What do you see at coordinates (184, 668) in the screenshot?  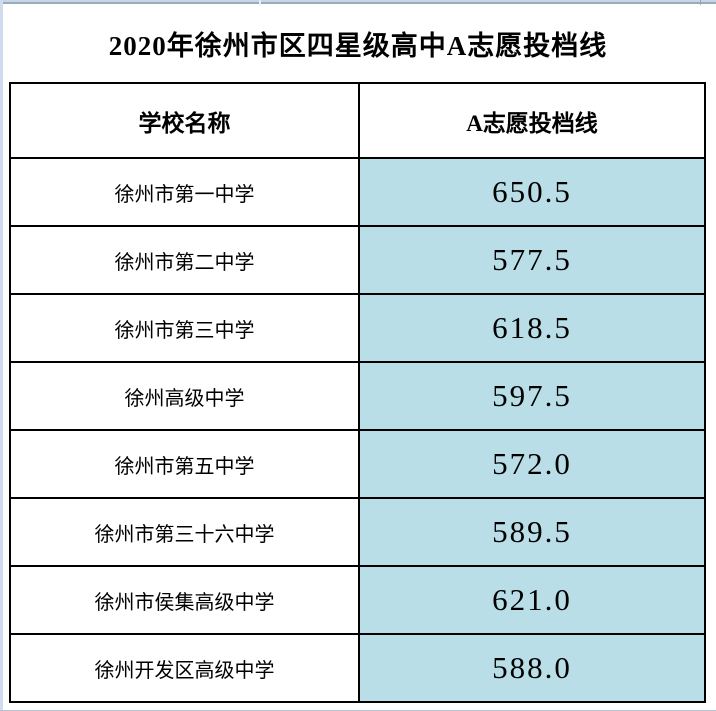 I see `school-name-cell: 徐州开发区高级中学` at bounding box center [184, 668].